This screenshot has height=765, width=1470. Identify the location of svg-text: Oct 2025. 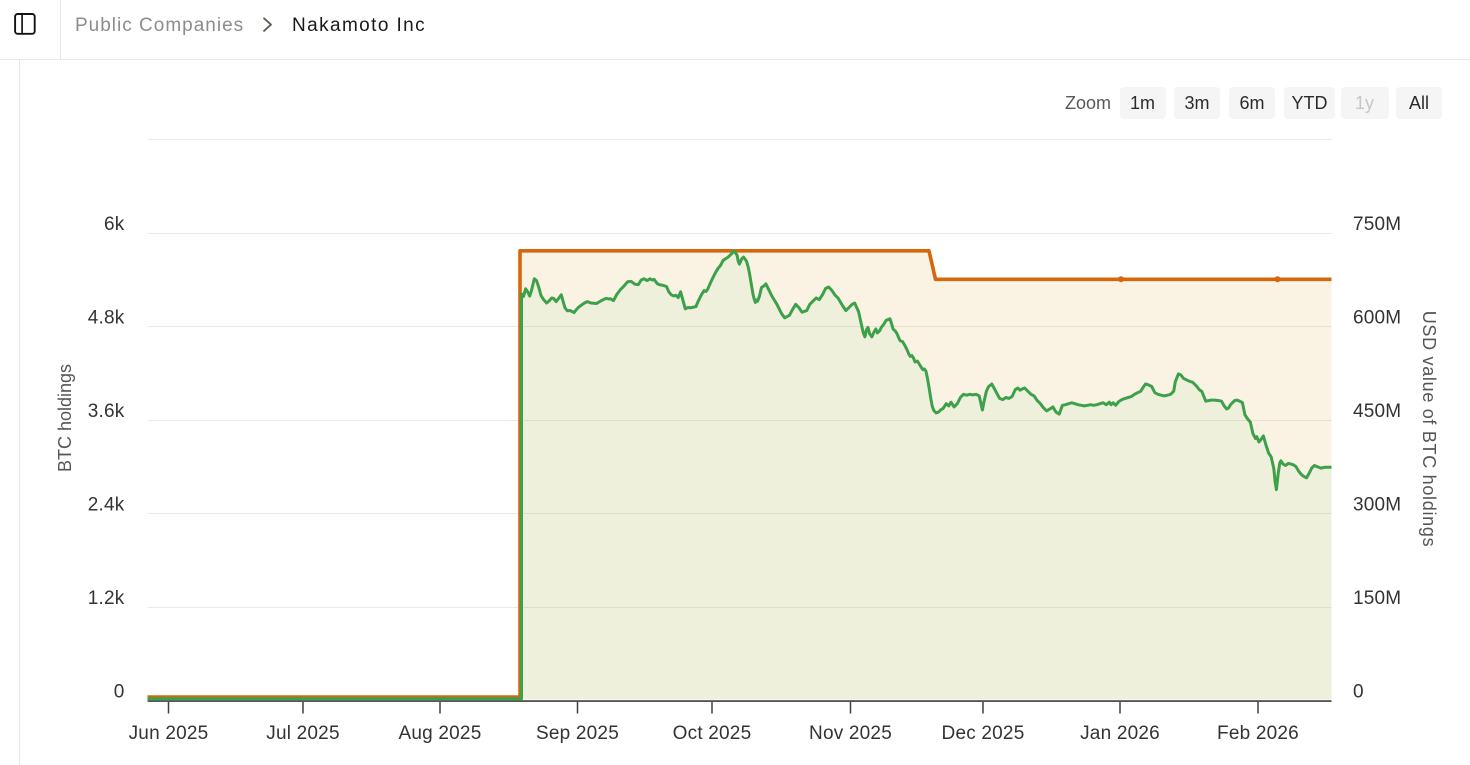
(712, 733).